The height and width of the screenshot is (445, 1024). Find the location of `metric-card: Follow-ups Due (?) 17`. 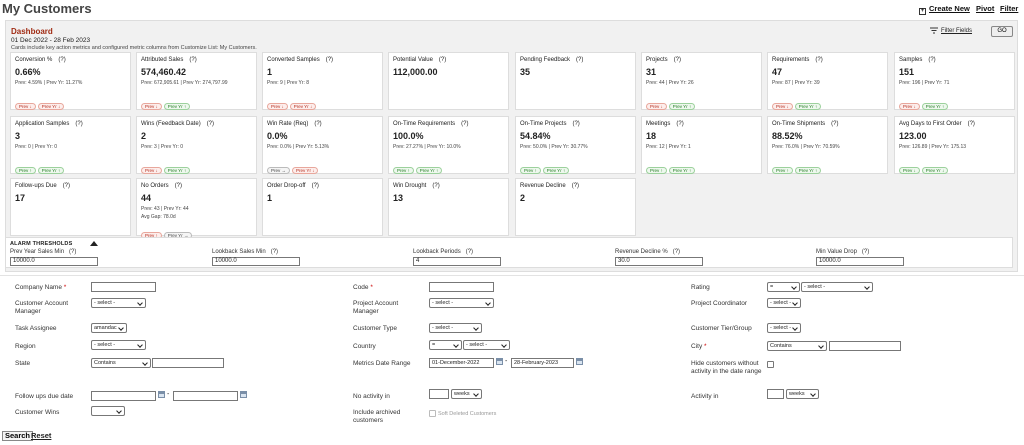

metric-card: Follow-ups Due (?) 17 is located at coordinates (70, 207).